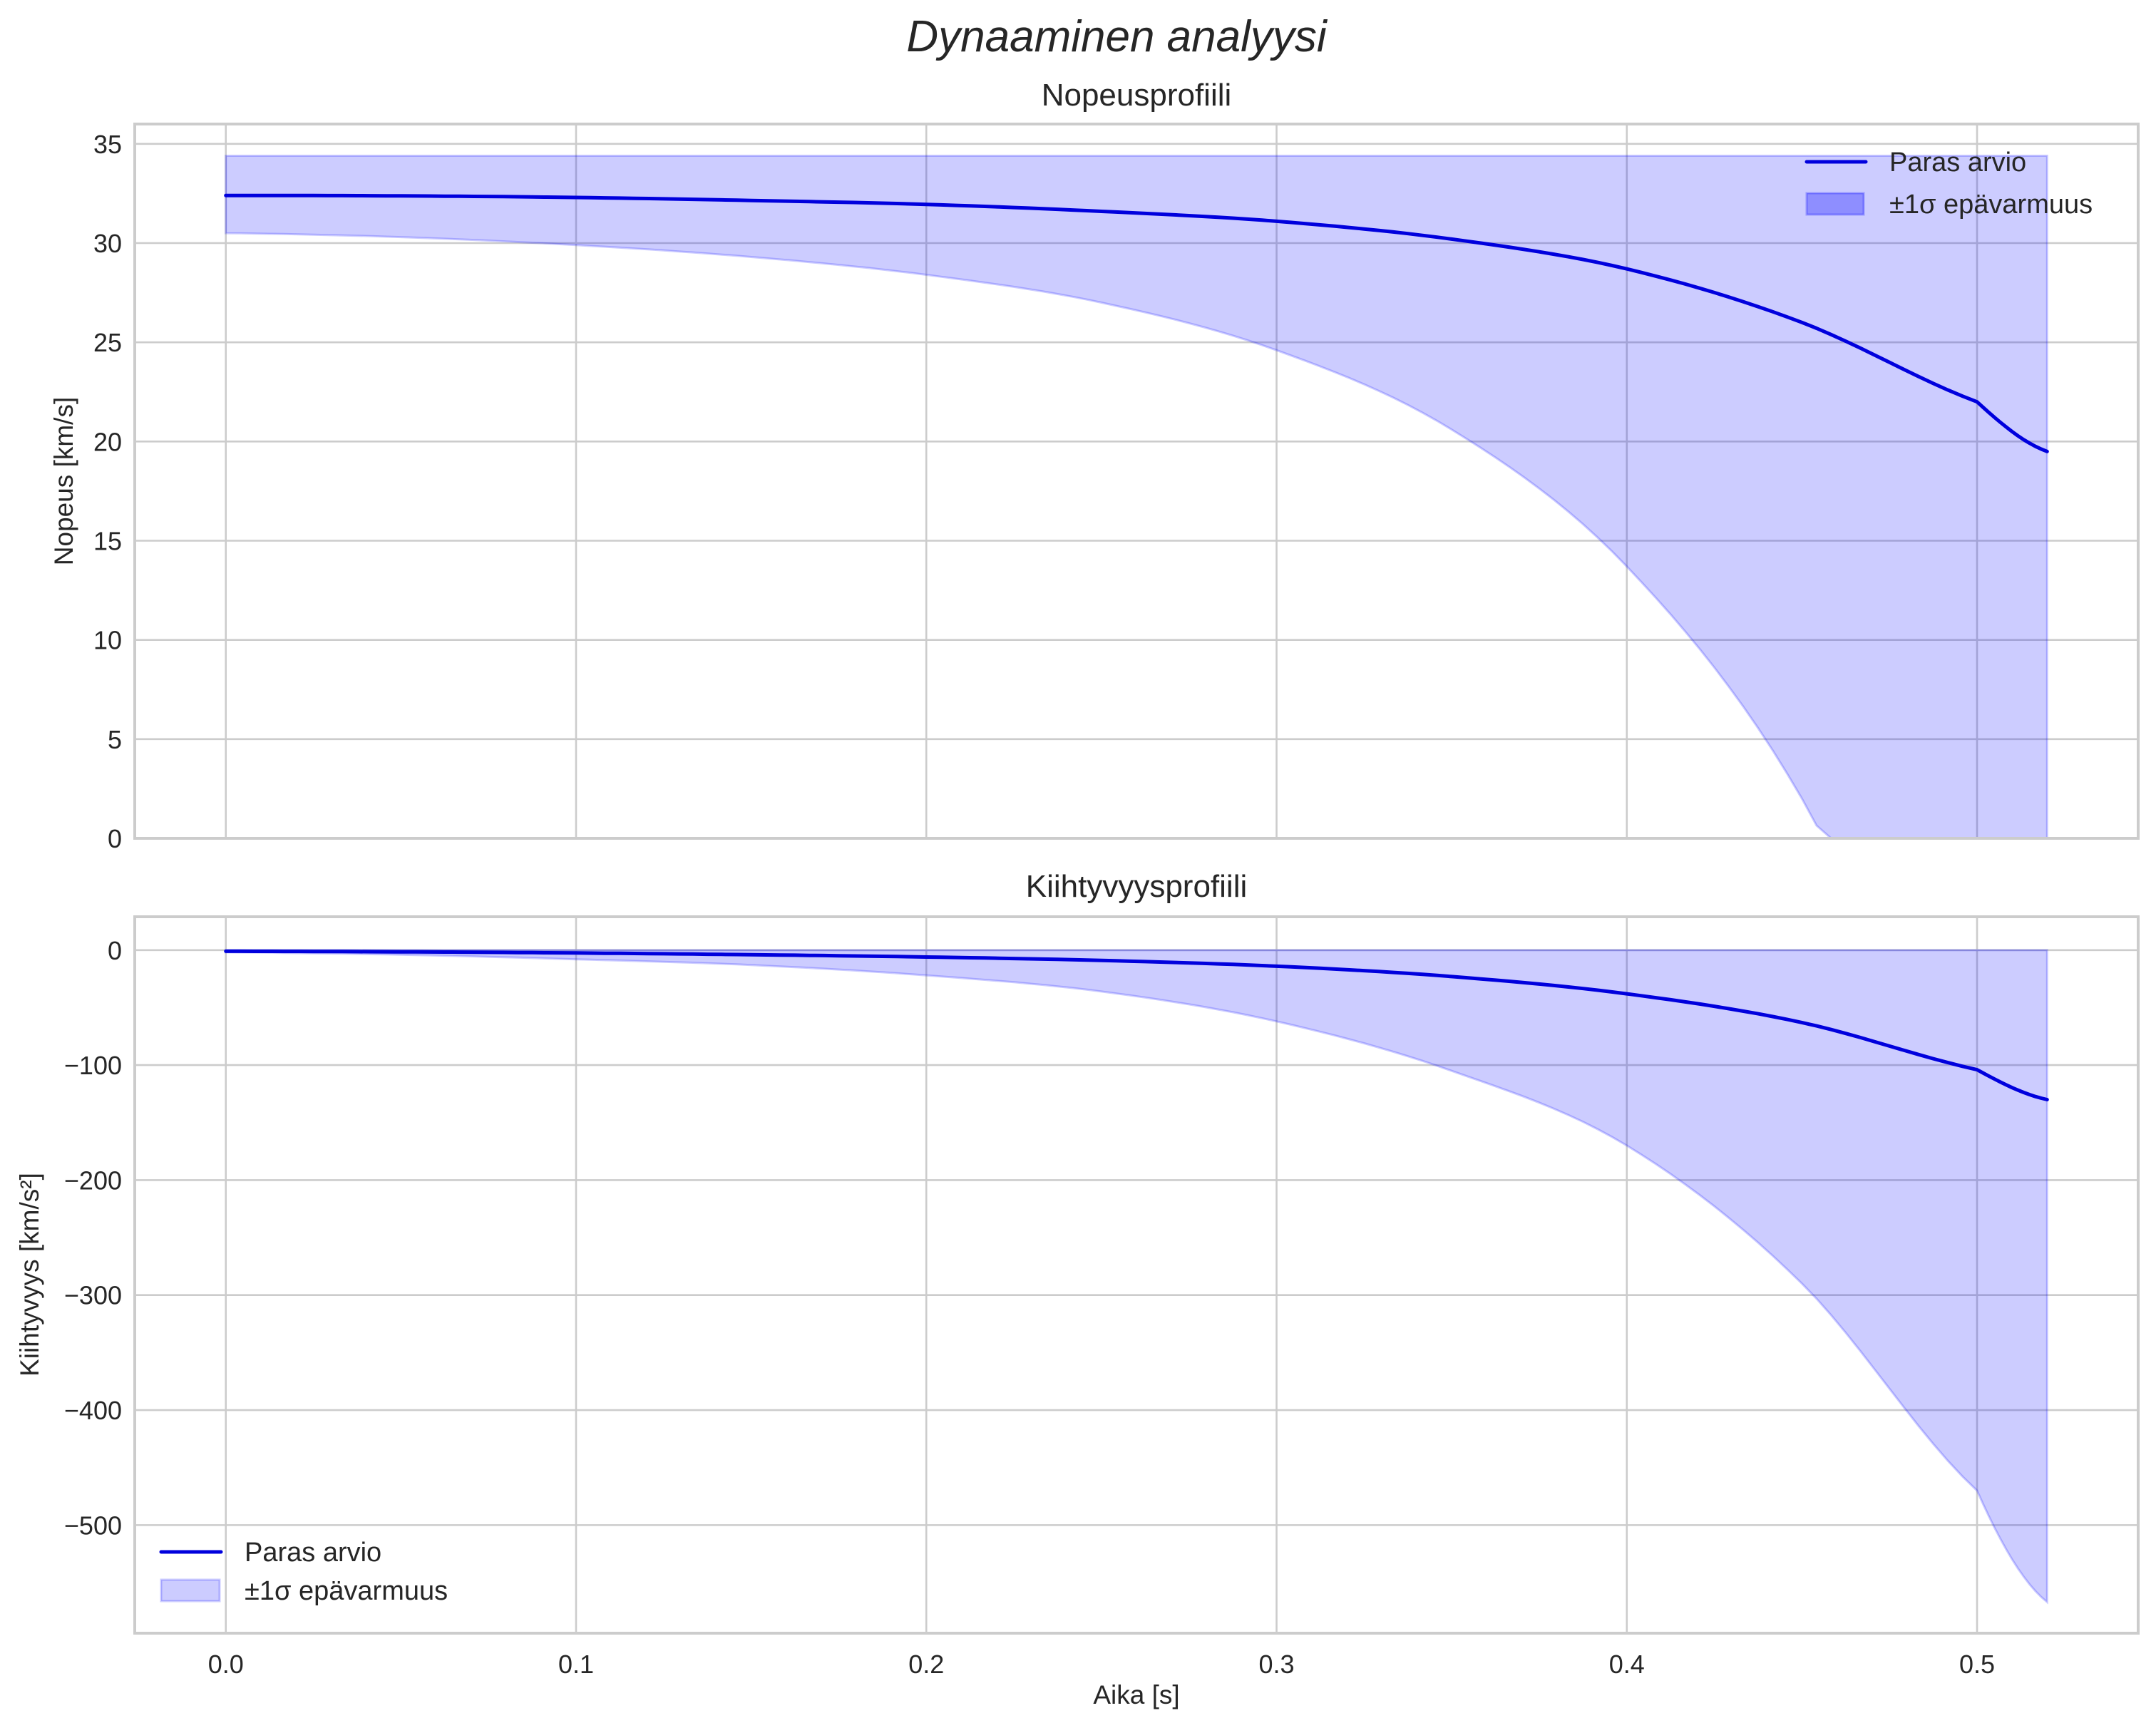  What do you see at coordinates (63, 481) in the screenshot?
I see `velocity-y-label: Nopeus [km/s]` at bounding box center [63, 481].